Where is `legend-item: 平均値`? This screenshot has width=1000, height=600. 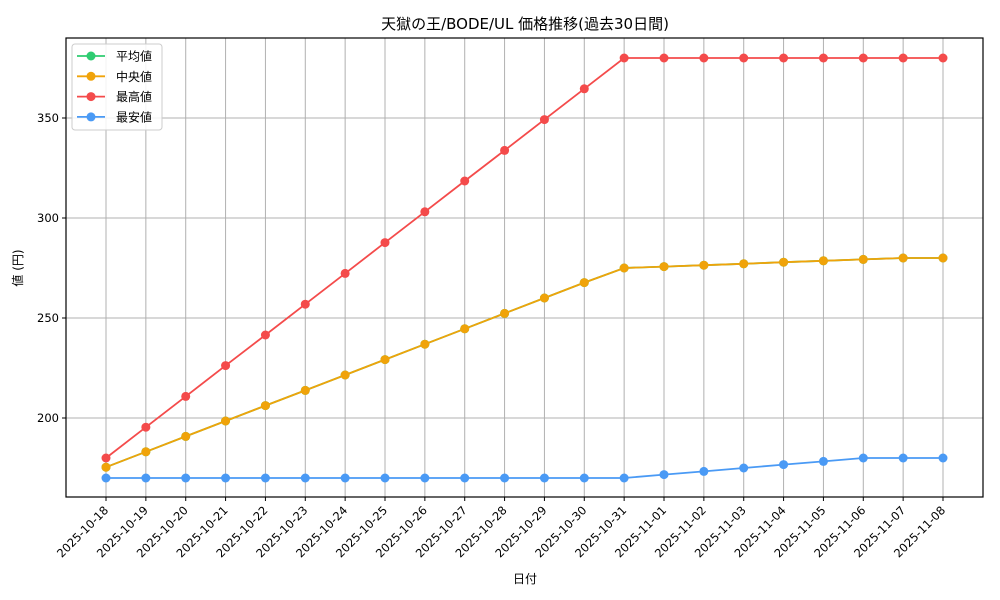 legend-item: 平均値 is located at coordinates (114, 56).